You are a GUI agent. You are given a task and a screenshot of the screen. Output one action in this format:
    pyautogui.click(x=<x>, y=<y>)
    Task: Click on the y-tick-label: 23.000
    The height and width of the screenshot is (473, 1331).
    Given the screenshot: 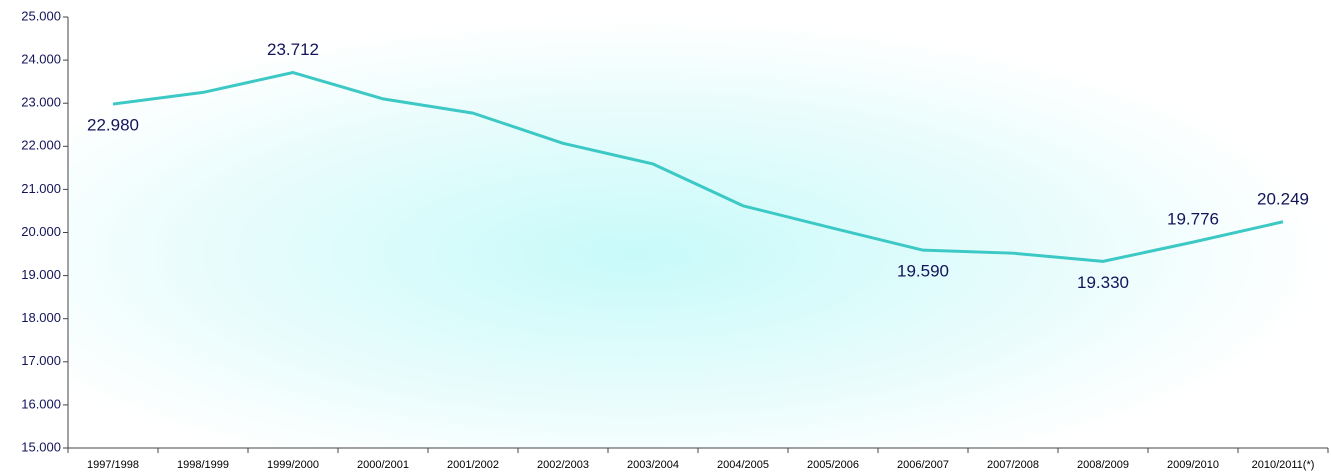 What is the action you would take?
    pyautogui.click(x=41, y=102)
    